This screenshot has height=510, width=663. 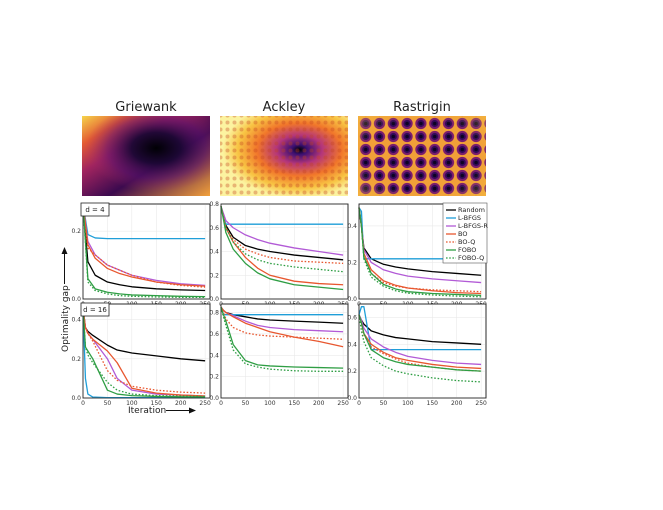 I want to click on heatmap-rastrigin, so click(x=422, y=156).